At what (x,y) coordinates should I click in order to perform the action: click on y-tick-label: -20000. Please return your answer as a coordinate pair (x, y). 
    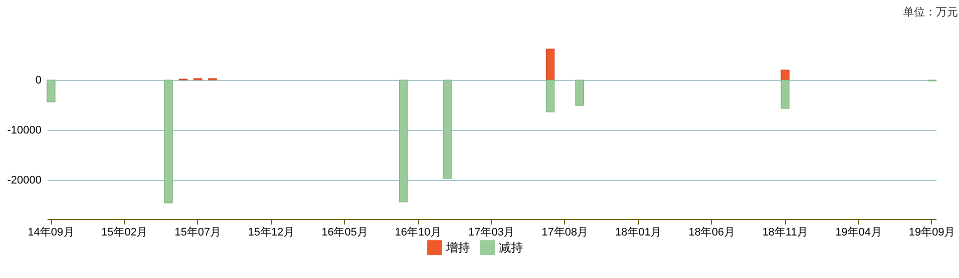
    Looking at the image, I should click on (24, 180).